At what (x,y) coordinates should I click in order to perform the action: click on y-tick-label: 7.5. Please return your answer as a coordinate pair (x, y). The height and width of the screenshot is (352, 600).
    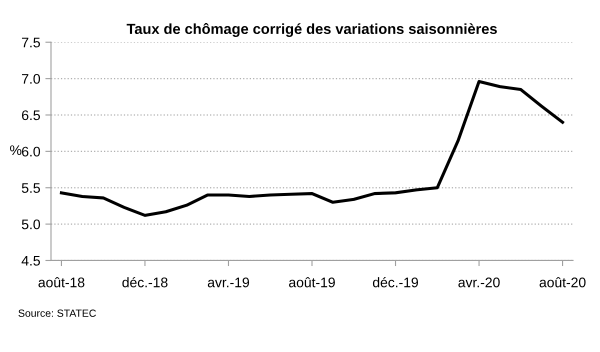
    Looking at the image, I should click on (31, 43).